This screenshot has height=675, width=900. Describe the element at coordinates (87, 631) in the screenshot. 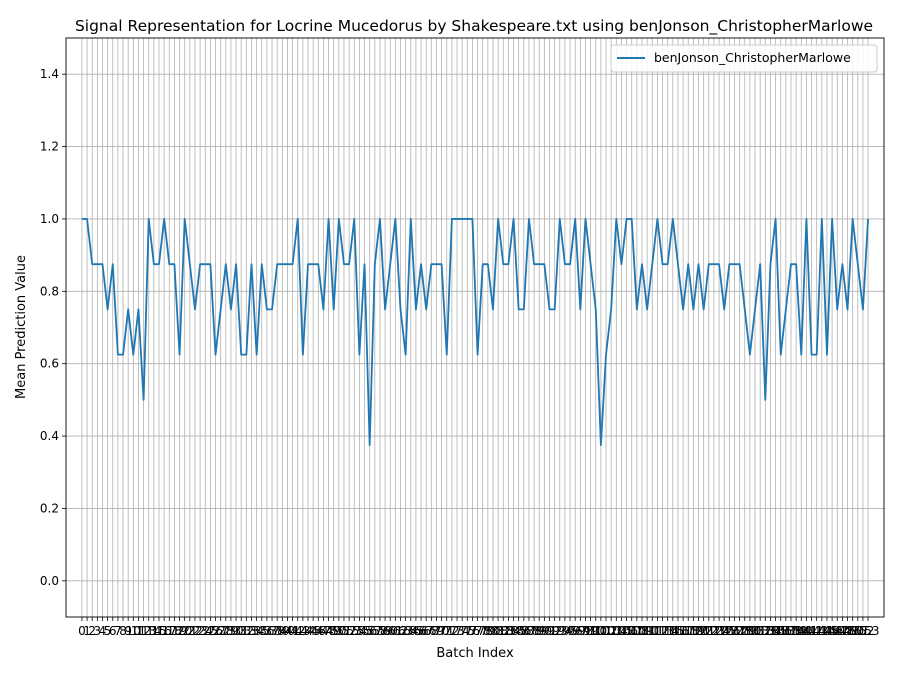

I see `x-tick-label: 1` at that location.